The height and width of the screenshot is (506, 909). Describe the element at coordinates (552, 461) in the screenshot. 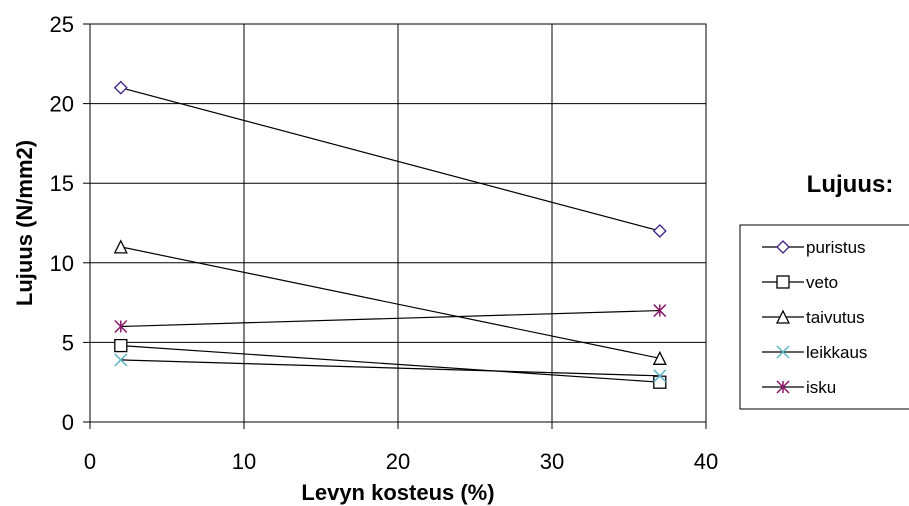

I see `x-tick-label: 30` at that location.